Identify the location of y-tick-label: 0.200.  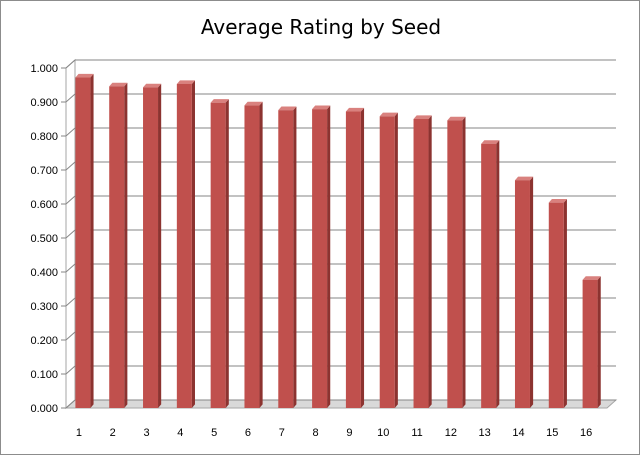
(44, 341).